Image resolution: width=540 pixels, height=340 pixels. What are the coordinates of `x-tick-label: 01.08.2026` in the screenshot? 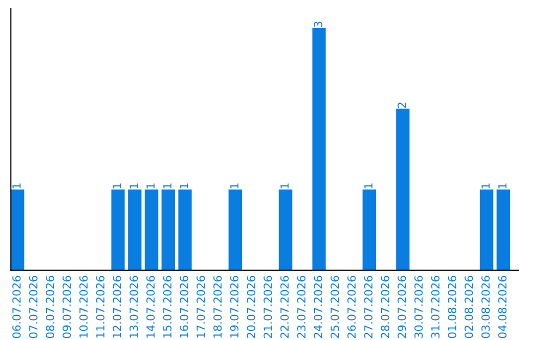 It's located at (452, 307).